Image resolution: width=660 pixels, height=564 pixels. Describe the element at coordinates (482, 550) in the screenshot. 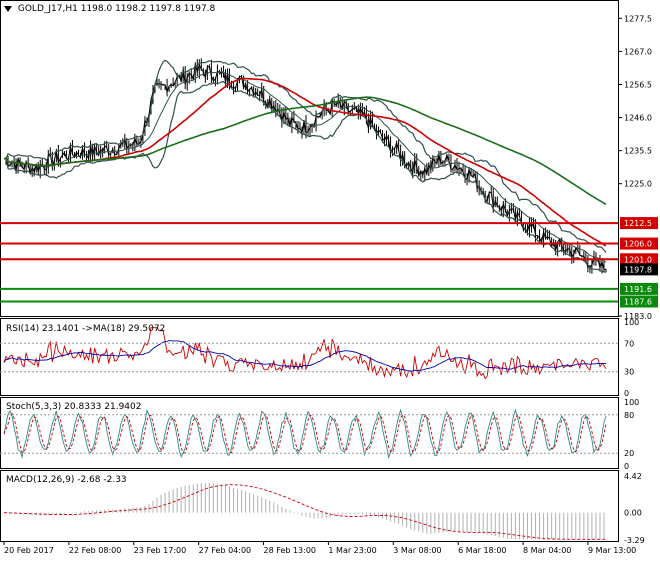

I see `time-axis-label: 6 Mar 18:00` at that location.